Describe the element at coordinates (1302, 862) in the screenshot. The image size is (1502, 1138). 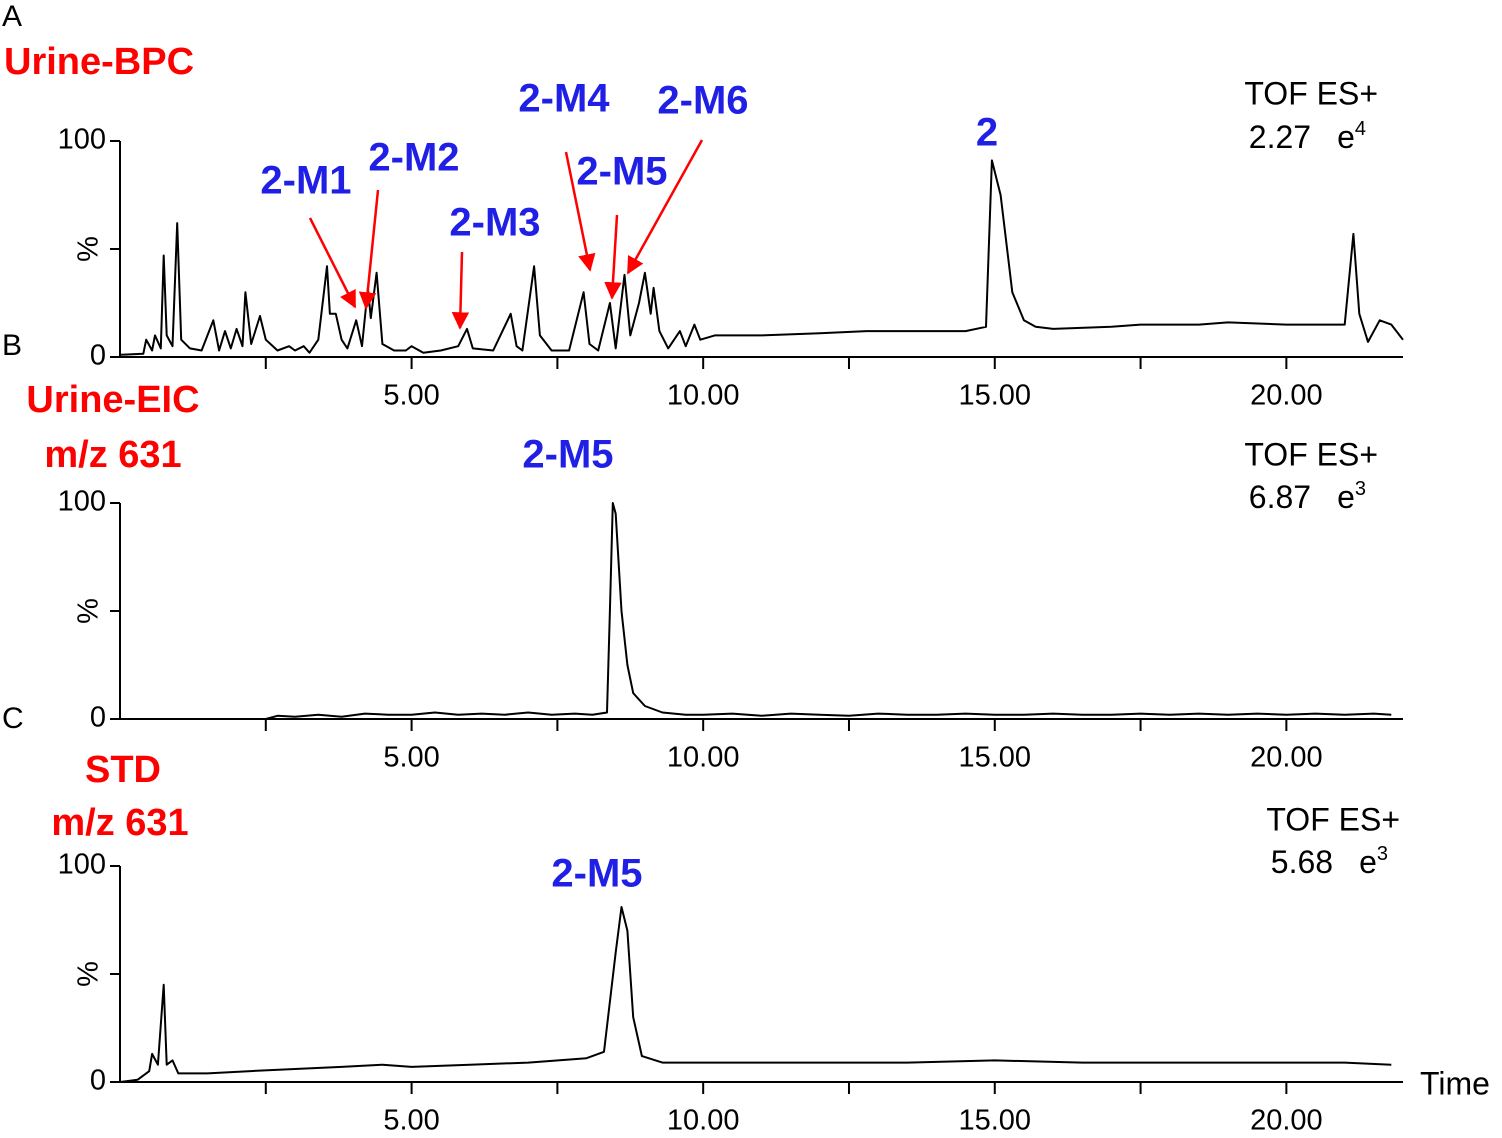
I see `scale-mantissa: 5.68` at that location.